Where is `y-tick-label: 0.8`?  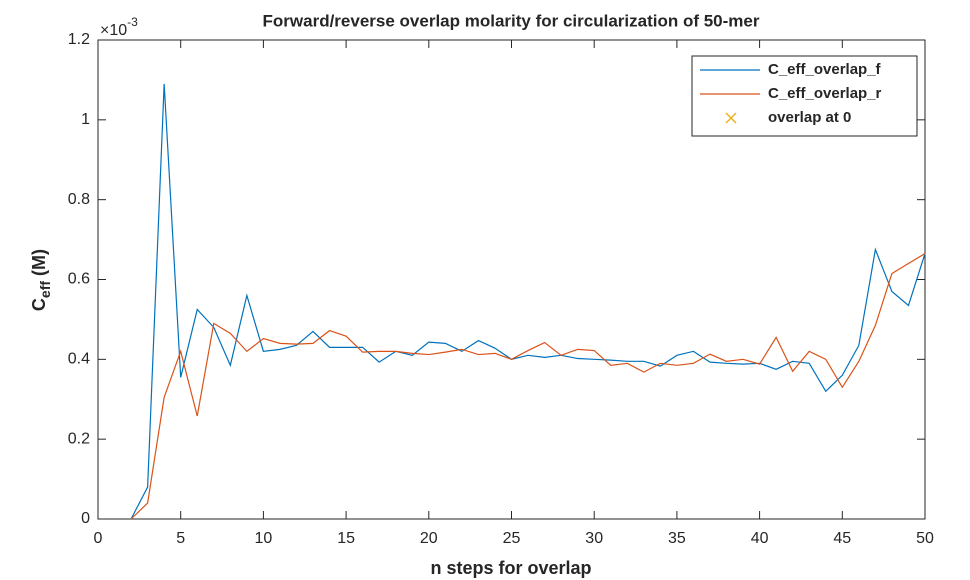 y-tick-label: 0.8 is located at coordinates (79, 199).